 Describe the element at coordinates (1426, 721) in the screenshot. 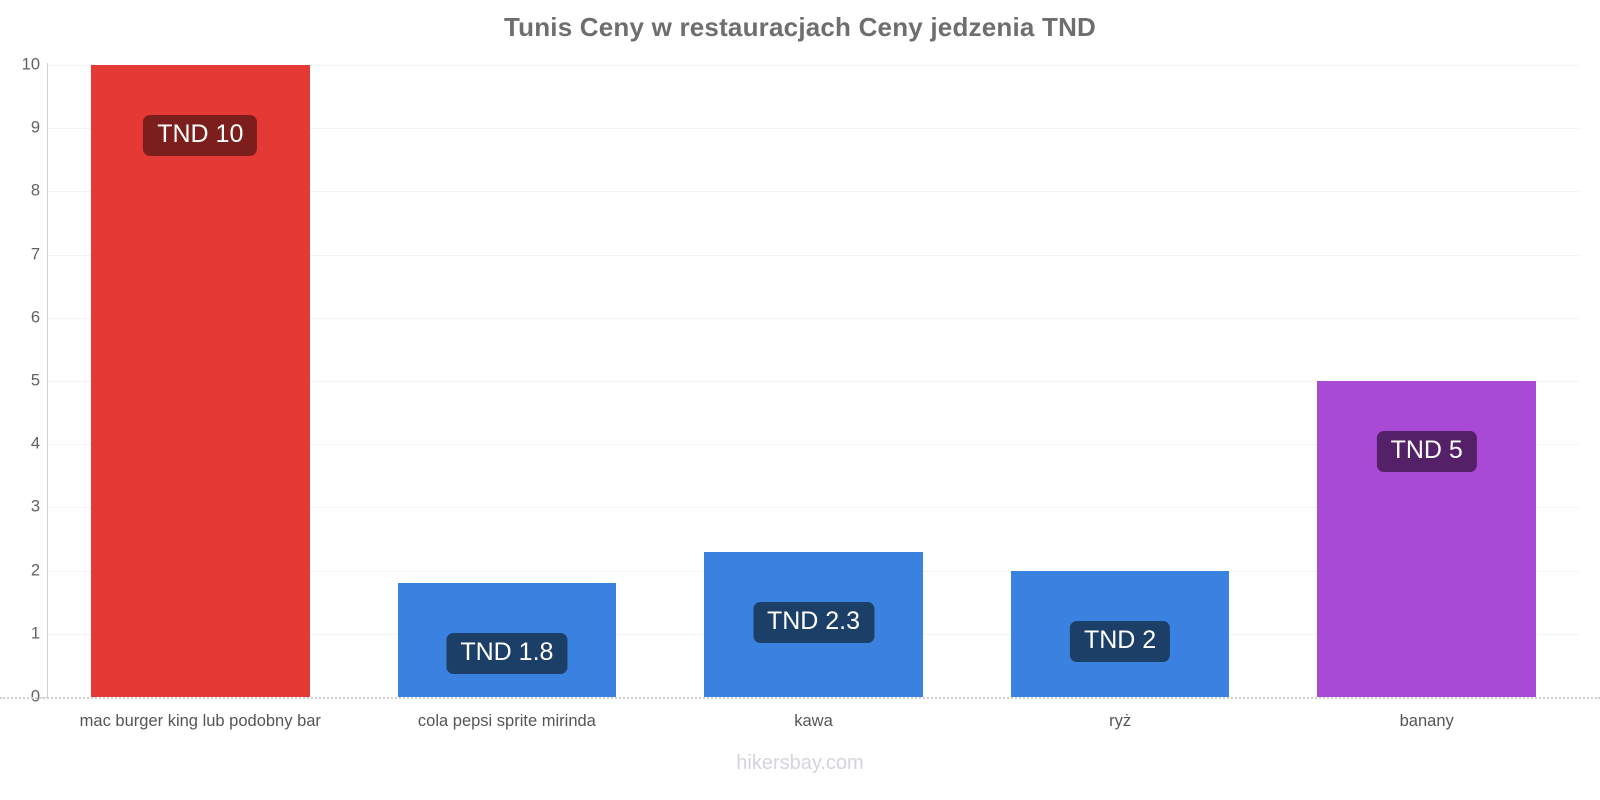

I see `x-axis-category-label: banany` at that location.